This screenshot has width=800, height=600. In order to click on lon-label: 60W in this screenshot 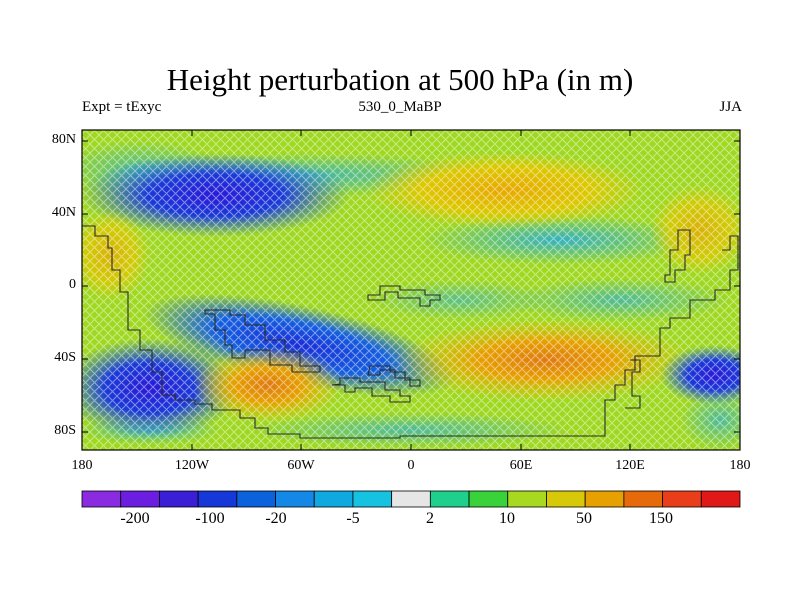, I will do `click(301, 465)`.